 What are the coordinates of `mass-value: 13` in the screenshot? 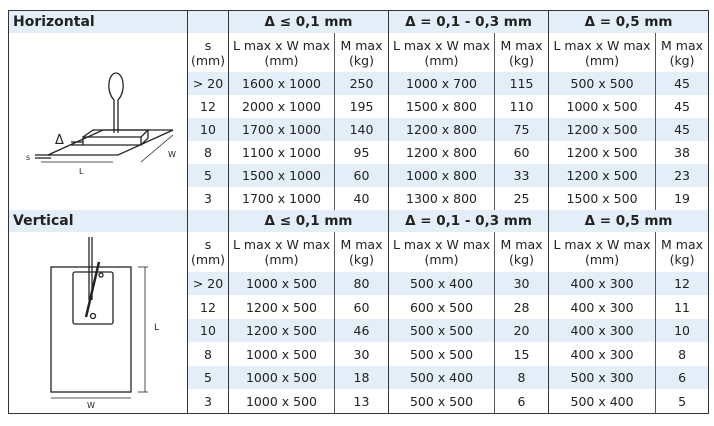 It's located at (361, 401).